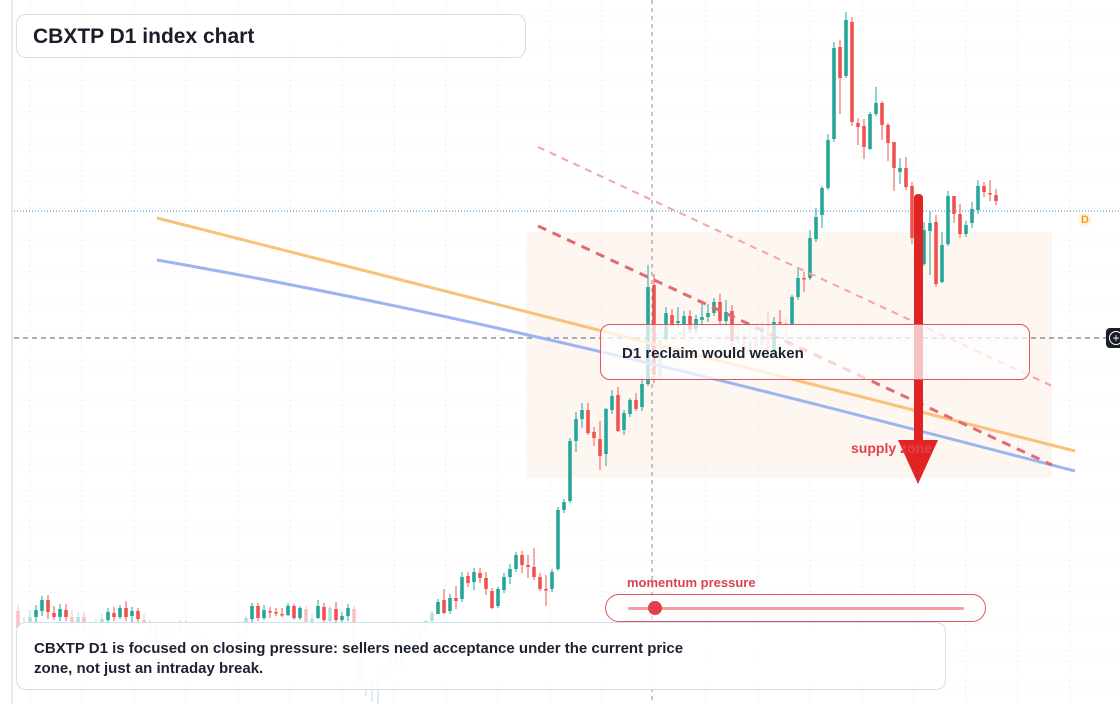 This screenshot has width=1120, height=704. I want to click on chart-title-panel: CBXTP D1 index chart, so click(271, 36).